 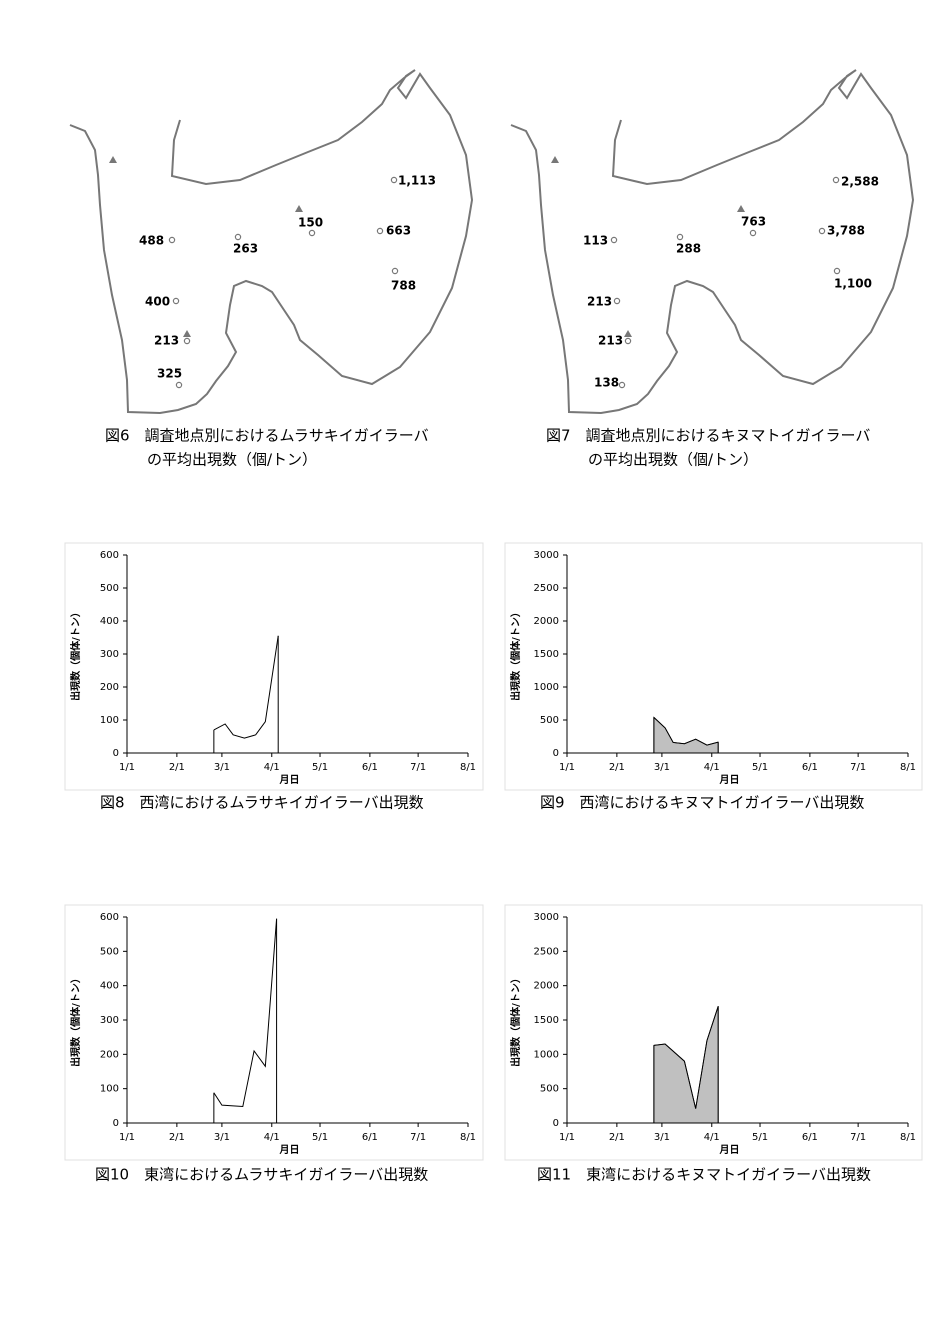 I want to click on y-tick-label: 2500, so click(x=546, y=588).